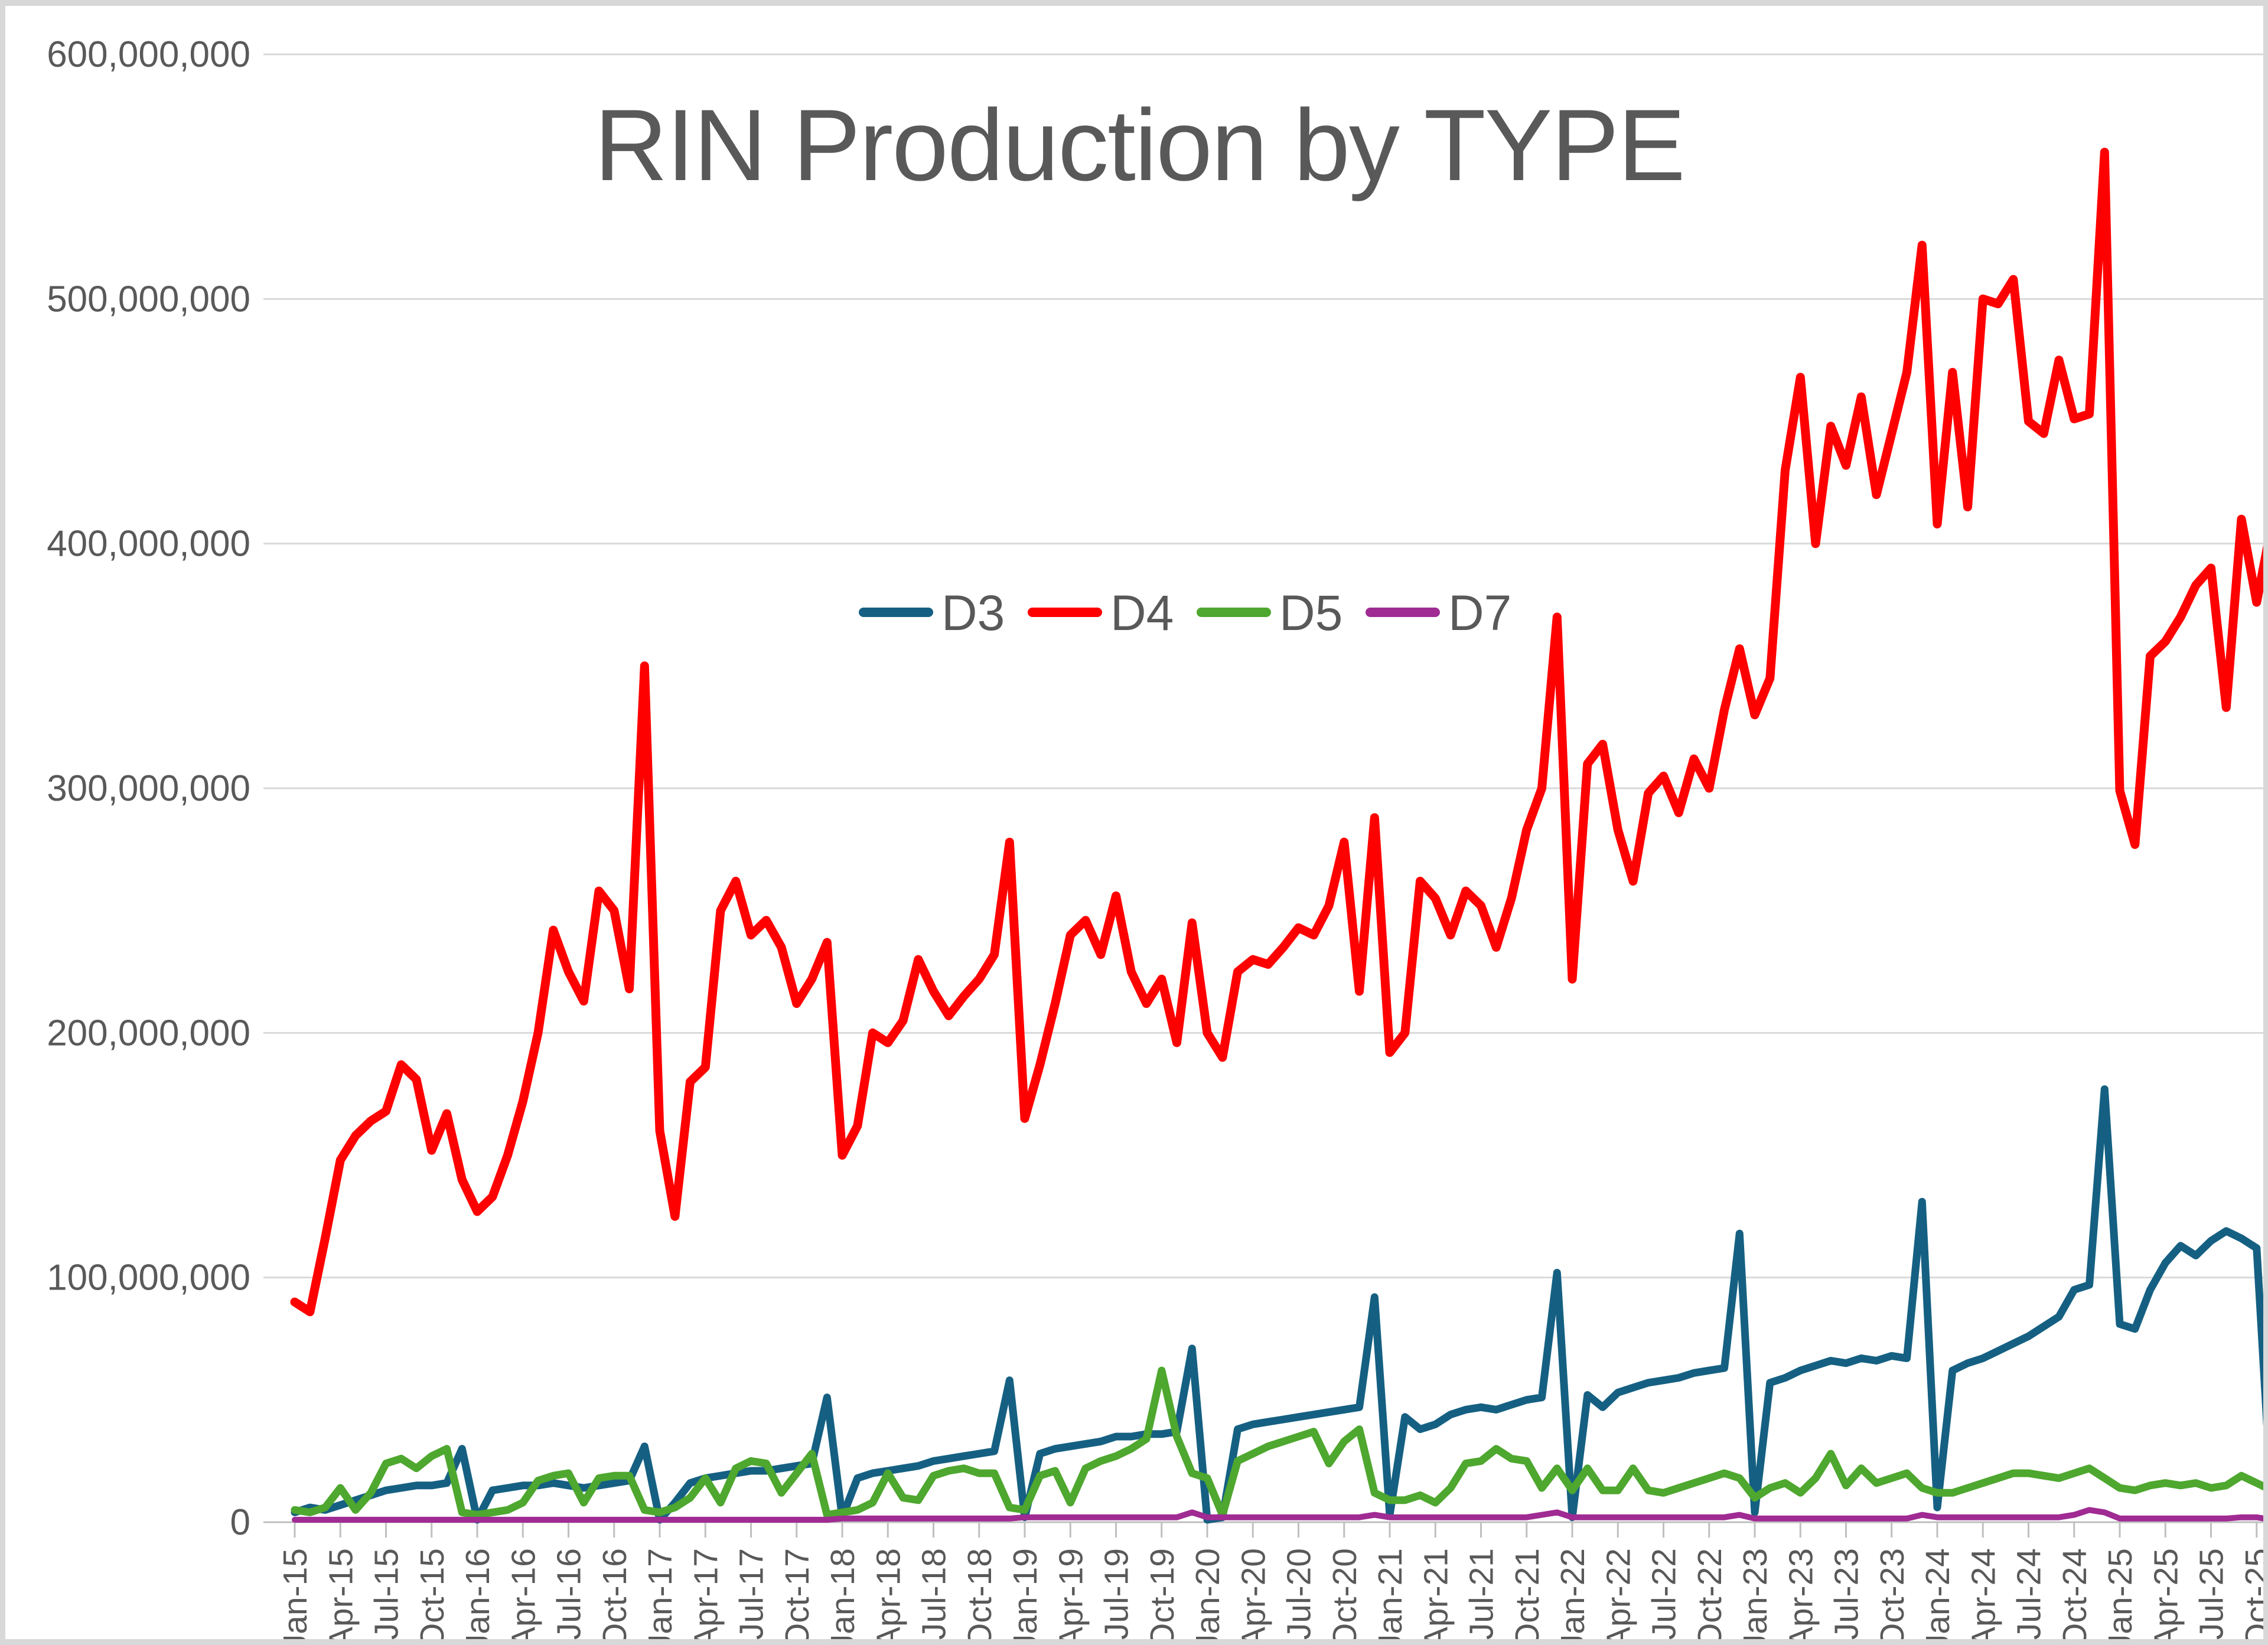 The image size is (2268, 1645). I want to click on x-tick-label: Oct-25, so click(2250, 1593).